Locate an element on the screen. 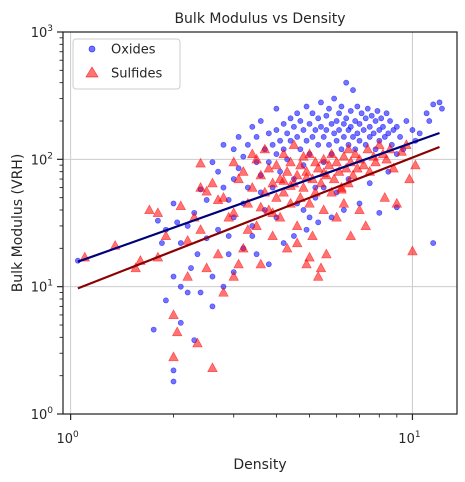 The image size is (465, 482). legend: Oxides Sulfides is located at coordinates (126, 64).